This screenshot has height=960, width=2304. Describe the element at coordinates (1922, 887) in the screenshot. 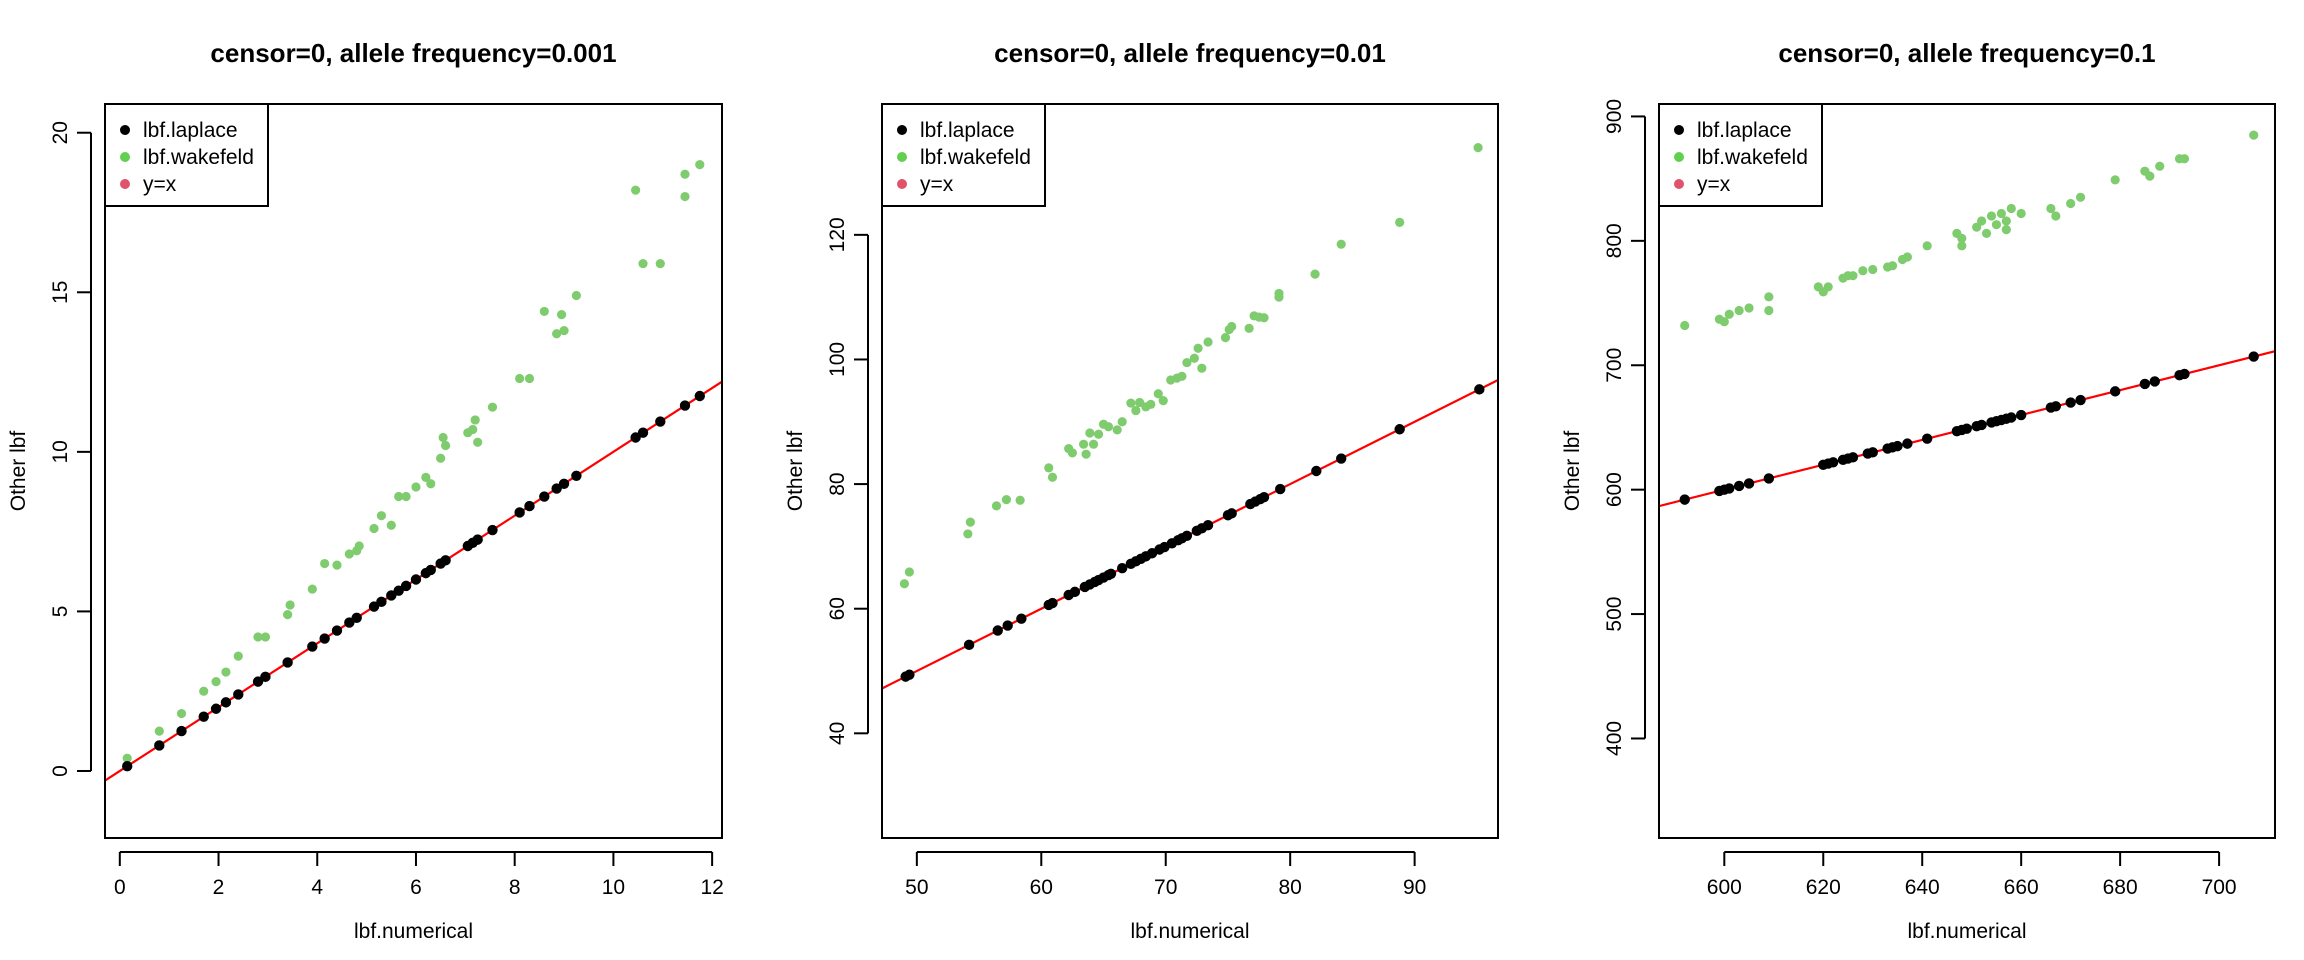

I see `x-tick-label: 640` at that location.